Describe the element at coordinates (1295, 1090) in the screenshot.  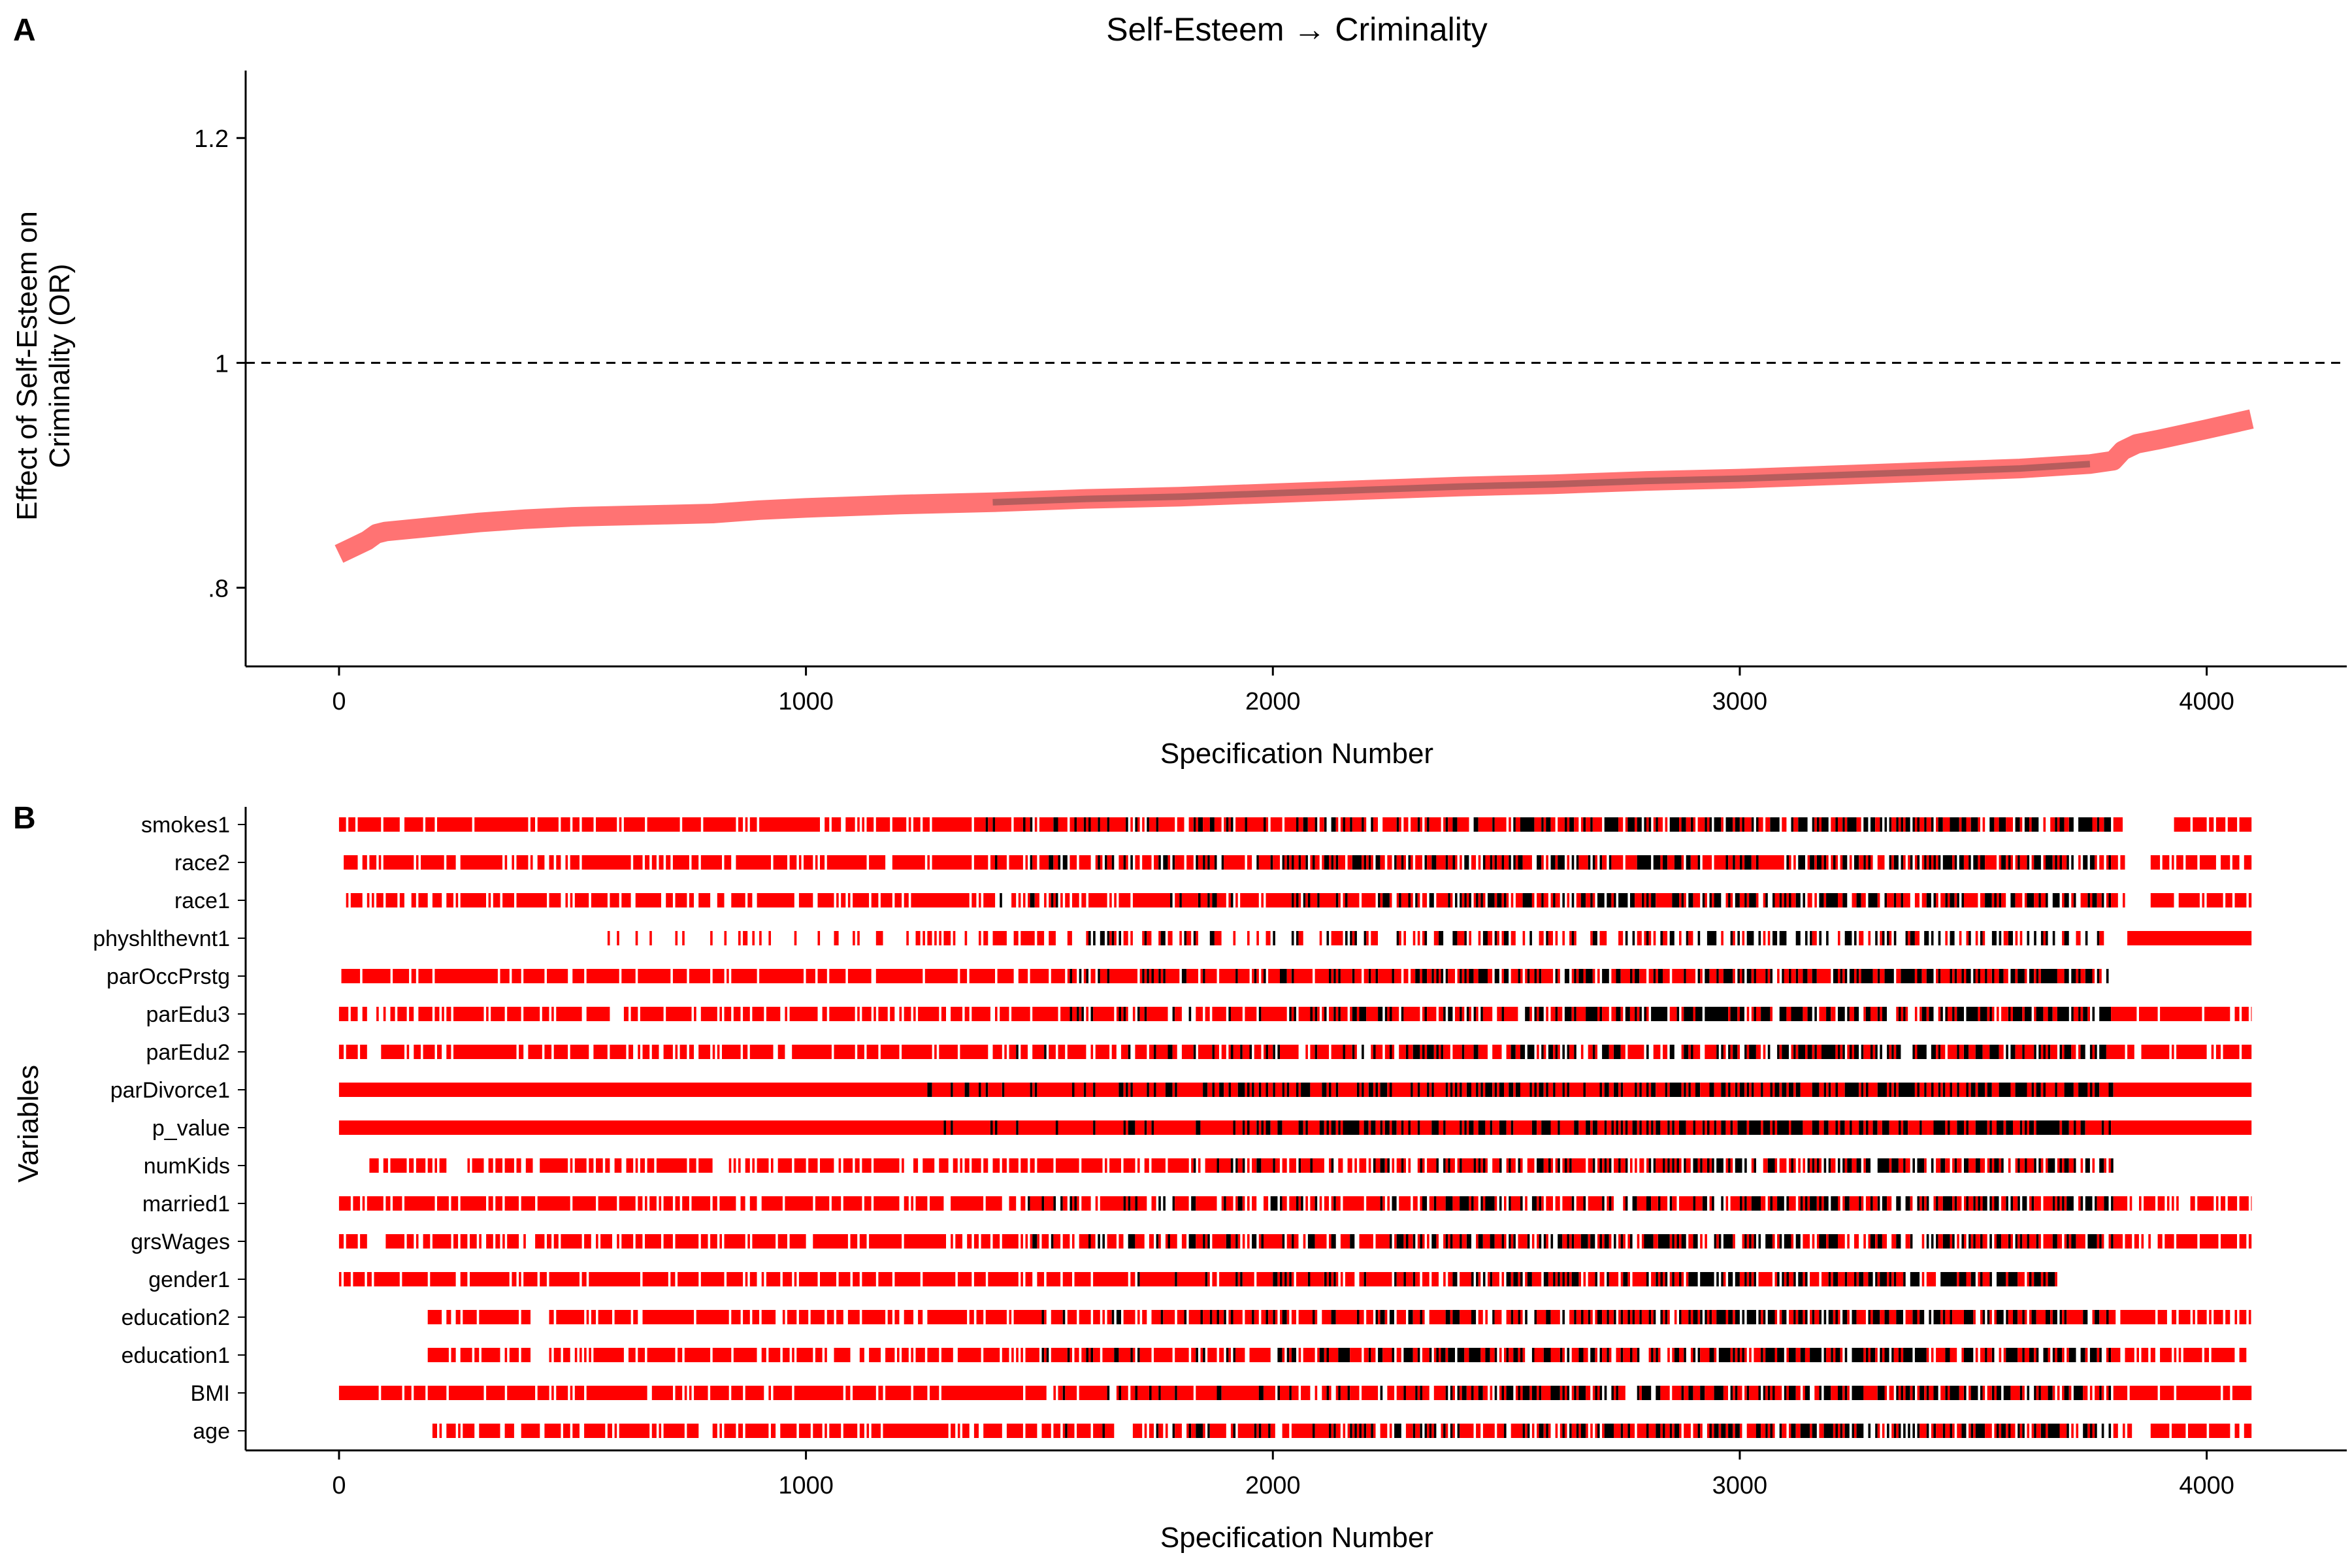
I see `variable-row-parDivorce1` at that location.